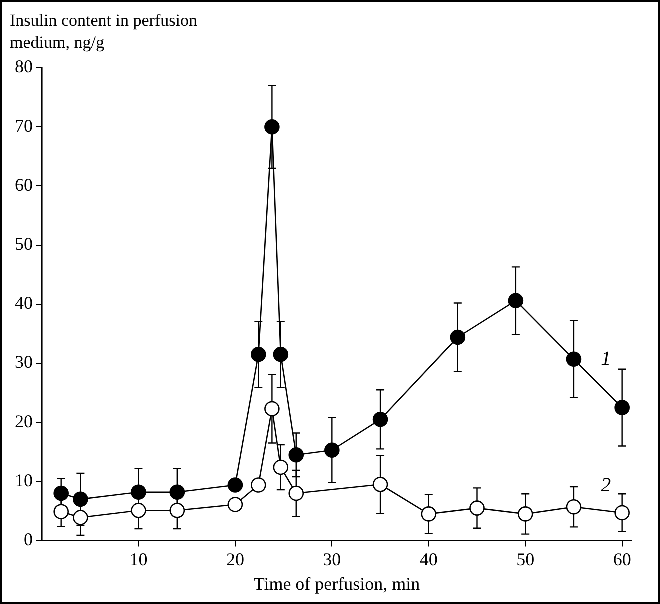 This screenshot has height=604, width=660. I want to click on x-tick-label: 20, so click(235, 559).